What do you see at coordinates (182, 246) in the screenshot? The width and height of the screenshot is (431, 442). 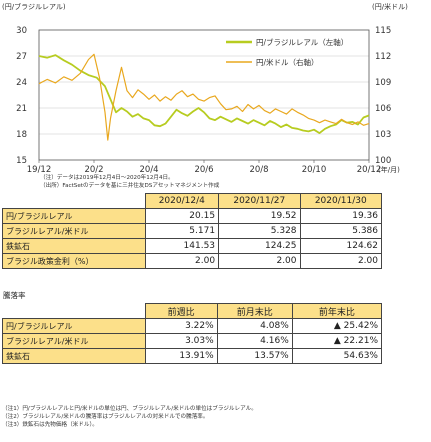 I see `table-cell: 141.53` at bounding box center [182, 246].